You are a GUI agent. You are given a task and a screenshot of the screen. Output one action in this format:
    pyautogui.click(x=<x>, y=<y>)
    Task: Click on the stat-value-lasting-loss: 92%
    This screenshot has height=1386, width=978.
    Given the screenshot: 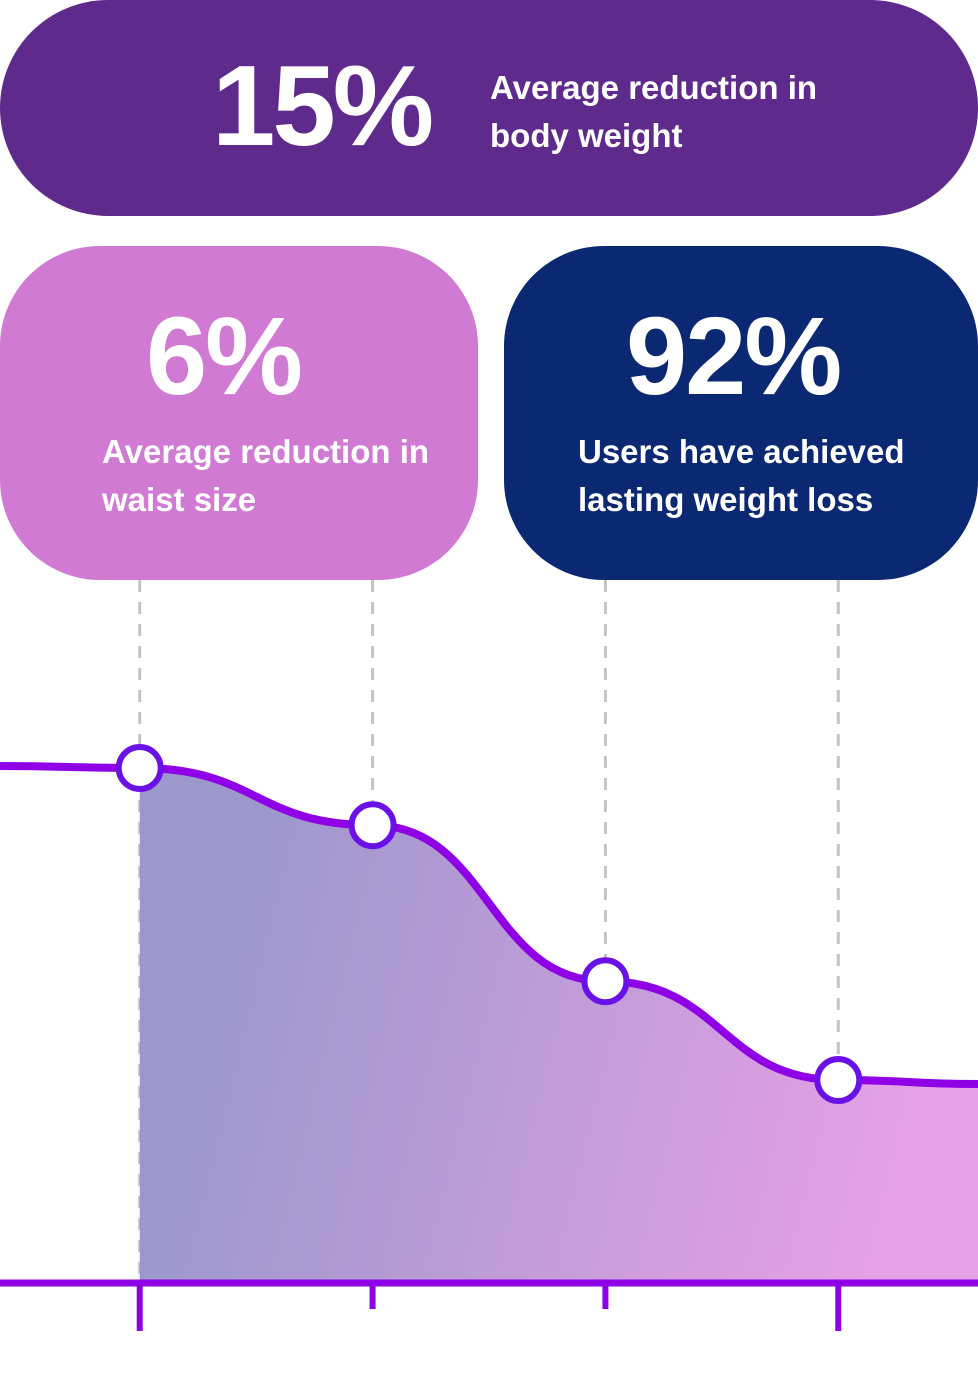 What is the action you would take?
    pyautogui.click(x=734, y=356)
    